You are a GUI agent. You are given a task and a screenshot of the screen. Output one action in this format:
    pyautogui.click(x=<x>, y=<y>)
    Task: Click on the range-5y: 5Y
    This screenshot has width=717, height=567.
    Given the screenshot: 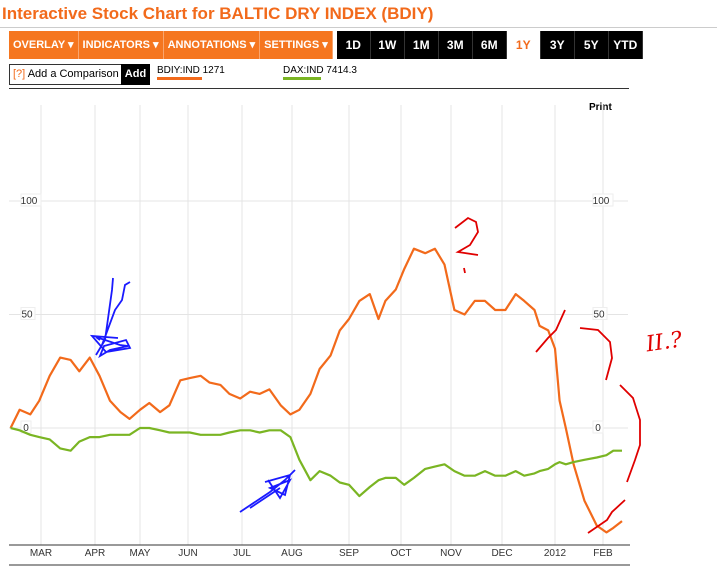 What is the action you would take?
    pyautogui.click(x=591, y=45)
    